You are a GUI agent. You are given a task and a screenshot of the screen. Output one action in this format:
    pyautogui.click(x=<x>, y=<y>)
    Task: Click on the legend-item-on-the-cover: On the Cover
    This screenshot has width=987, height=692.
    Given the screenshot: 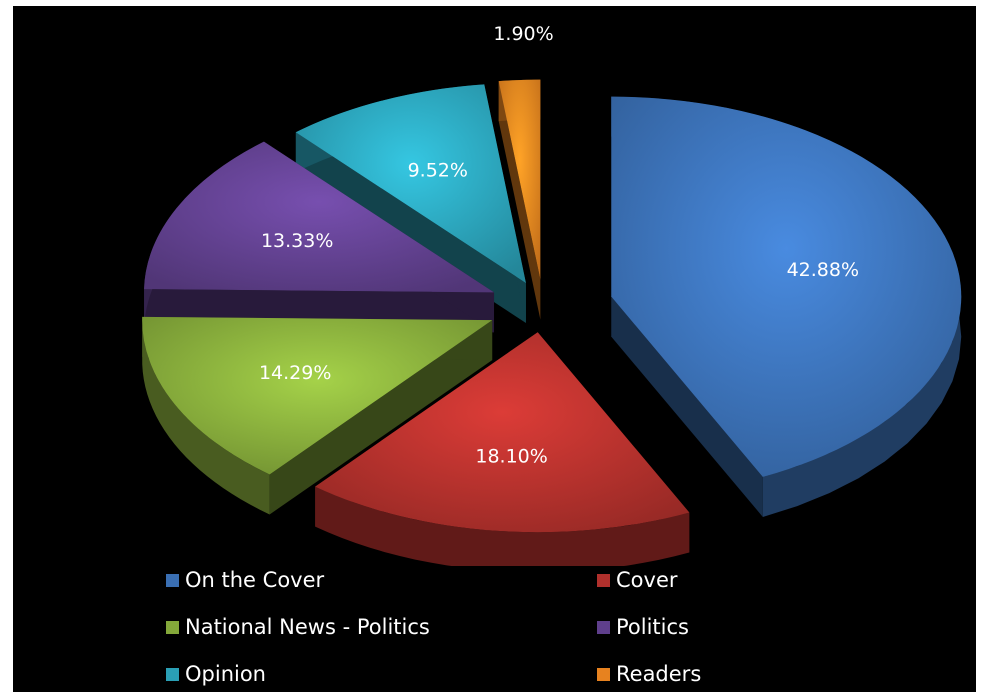 What is the action you would take?
    pyautogui.click(x=245, y=580)
    